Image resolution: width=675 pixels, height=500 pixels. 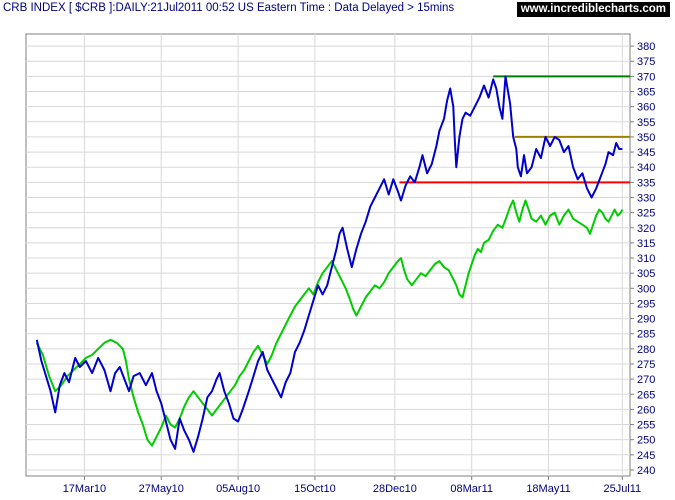 I want to click on x-tick-label: 17Mar10, so click(x=84, y=489).